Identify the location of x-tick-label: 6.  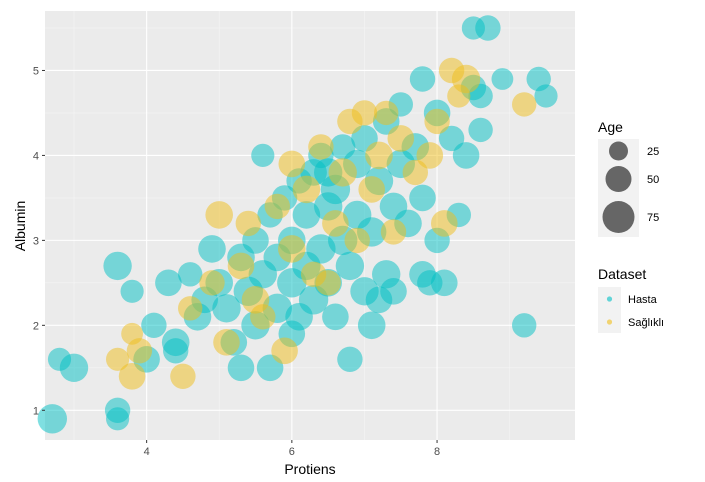
(292, 452).